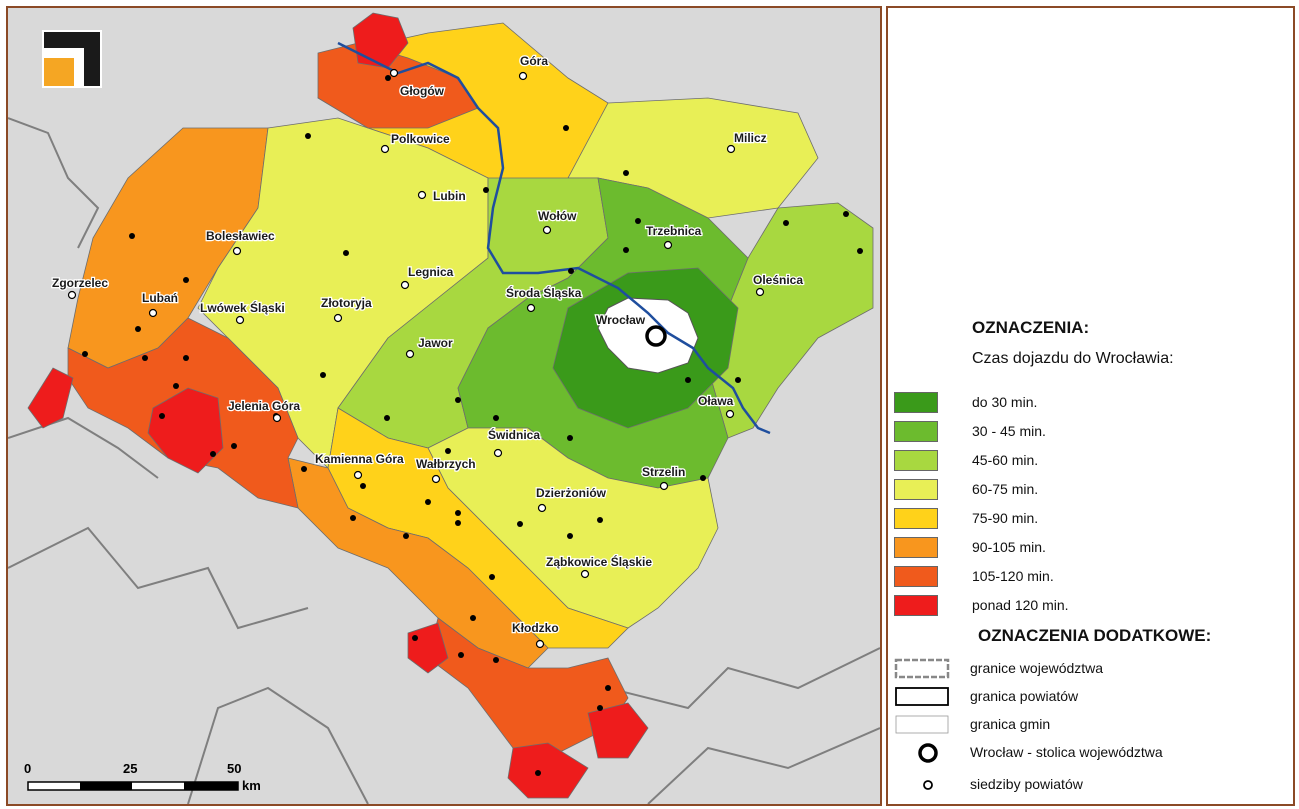  Describe the element at coordinates (1037, 668) in the screenshot. I see `extra-legend-label: granice województwa` at that location.